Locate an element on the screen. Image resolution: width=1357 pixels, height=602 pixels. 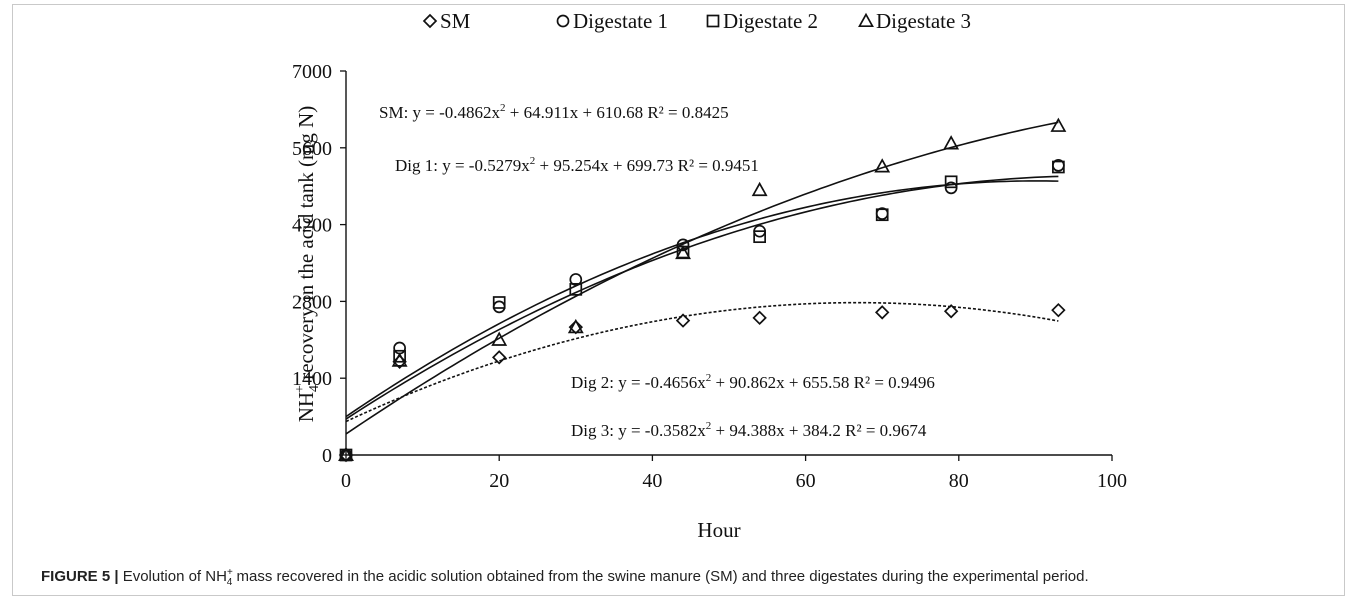
legend-label: Digestate 3 is located at coordinates (923, 21).